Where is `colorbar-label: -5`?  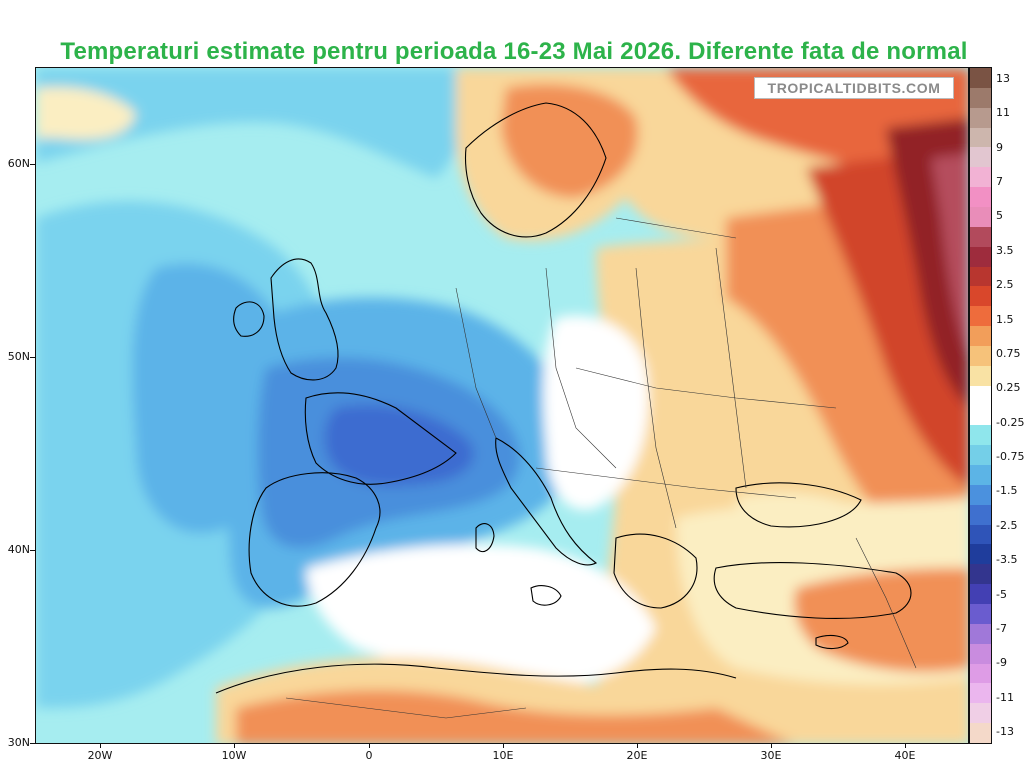 colorbar-label: -5 is located at coordinates (1001, 594).